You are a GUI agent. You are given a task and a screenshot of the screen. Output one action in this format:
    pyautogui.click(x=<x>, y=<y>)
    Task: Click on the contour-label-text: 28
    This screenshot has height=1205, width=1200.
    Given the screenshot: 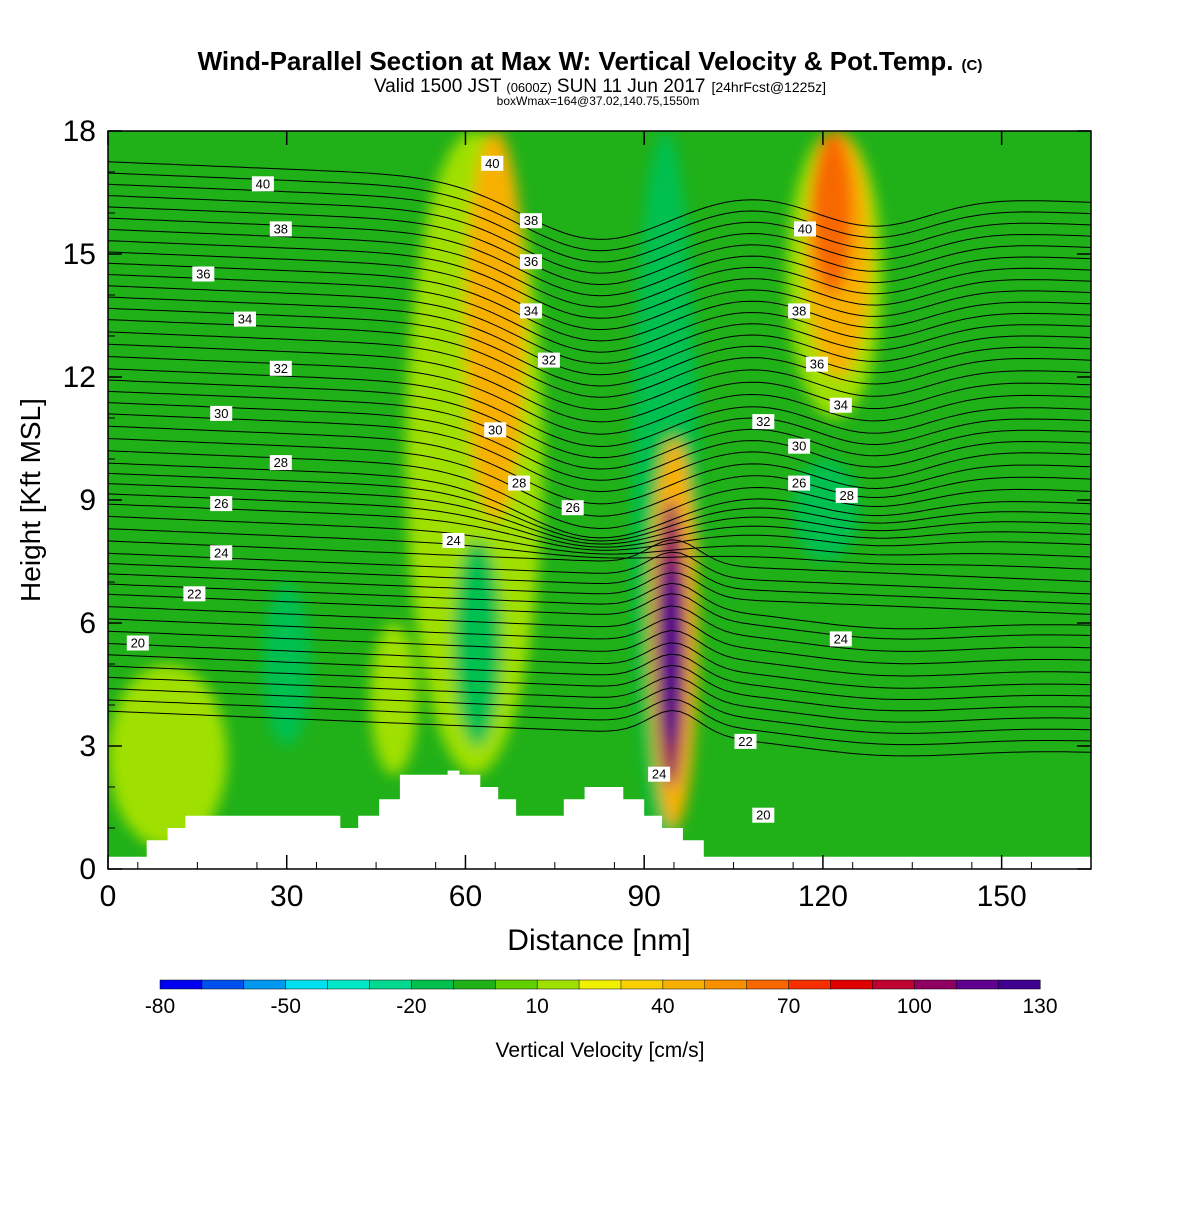 What is the action you would take?
    pyautogui.click(x=846, y=495)
    